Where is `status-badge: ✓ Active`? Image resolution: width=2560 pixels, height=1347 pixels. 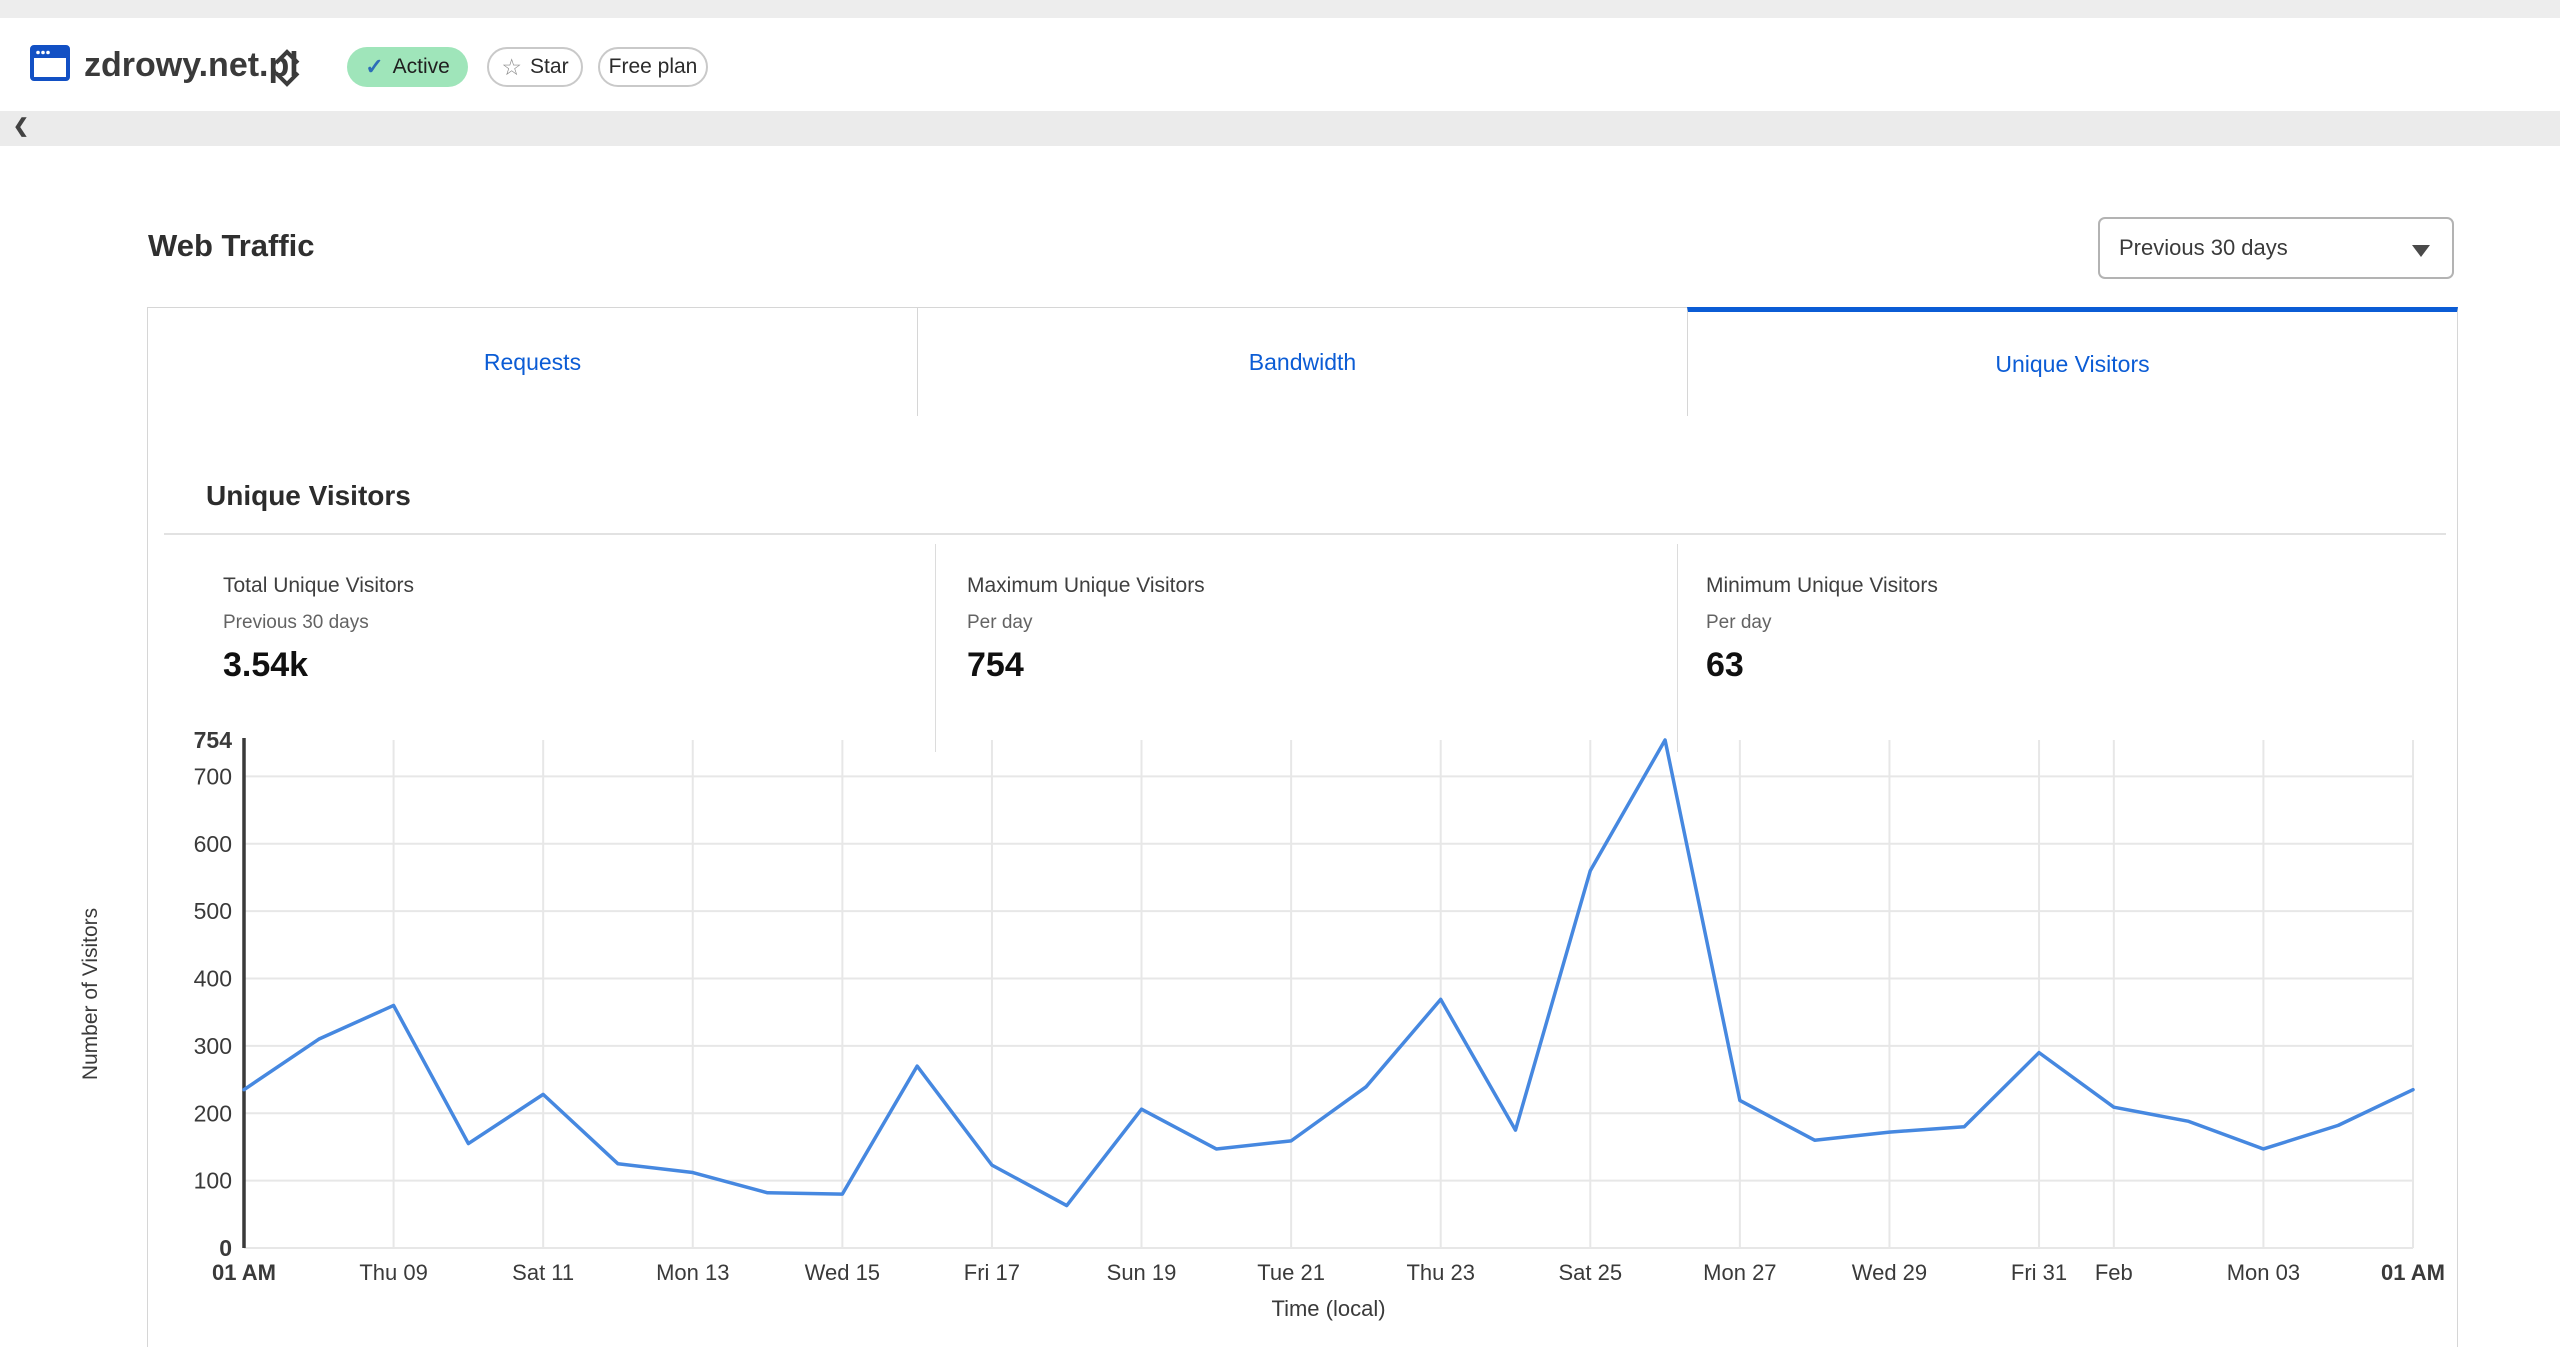
status-badge: ✓ Active is located at coordinates (407, 67).